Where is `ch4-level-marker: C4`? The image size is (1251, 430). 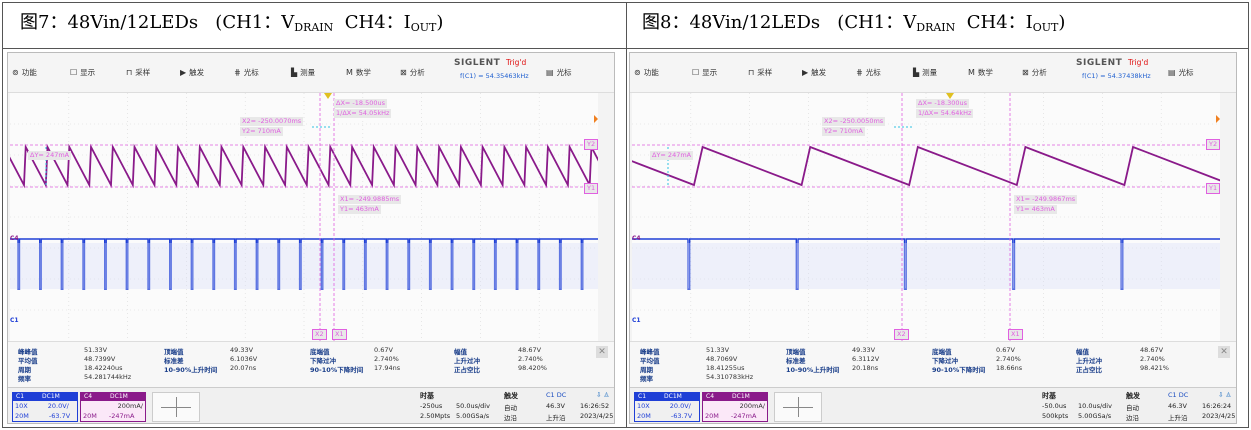 ch4-level-marker: C4 is located at coordinates (14, 238).